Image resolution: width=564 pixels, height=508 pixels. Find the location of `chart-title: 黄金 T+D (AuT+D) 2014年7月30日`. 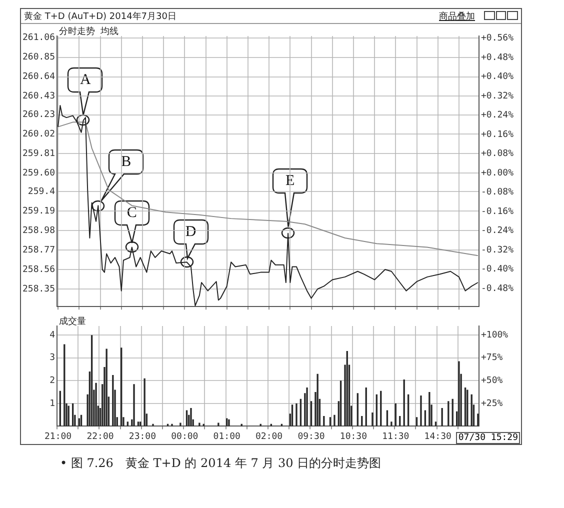

chart-title: 黄金 T+D (AuT+D) 2014年7月30日 is located at coordinates (100, 16).